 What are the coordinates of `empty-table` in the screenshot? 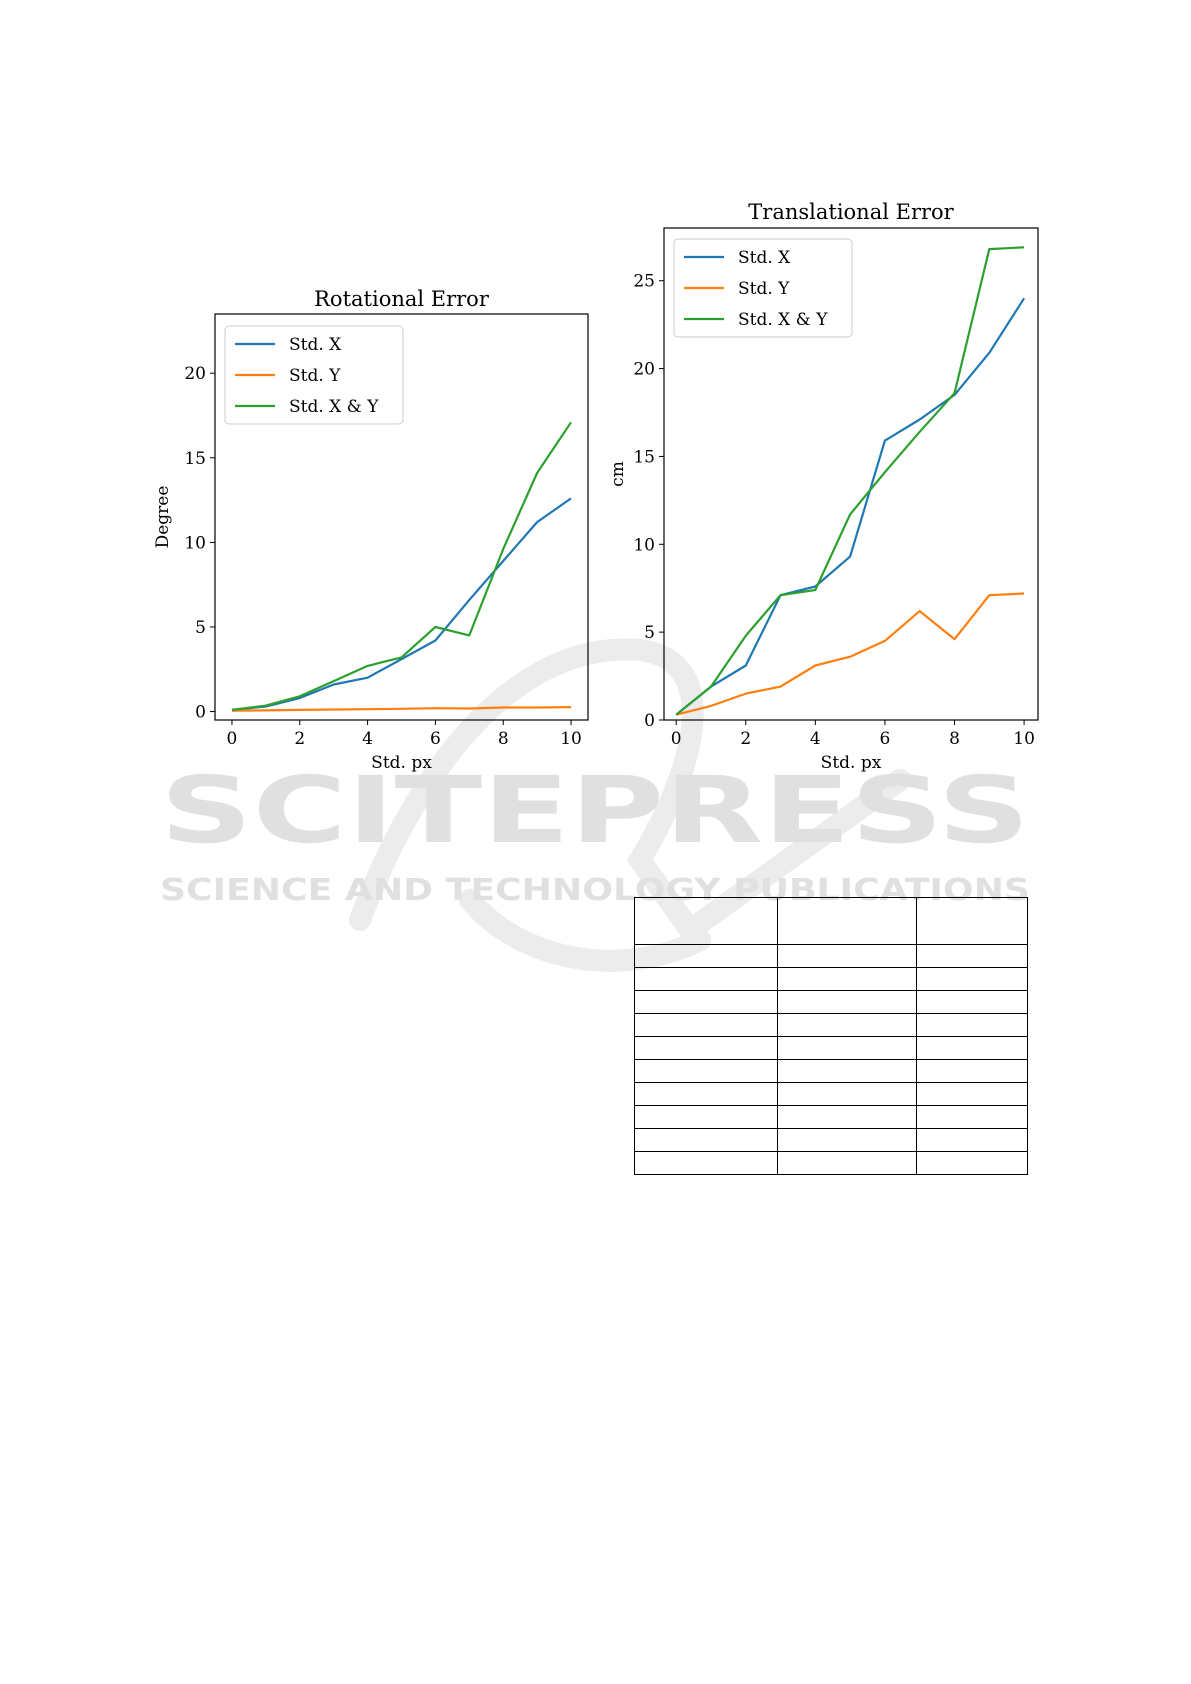 It's located at (831, 1036).